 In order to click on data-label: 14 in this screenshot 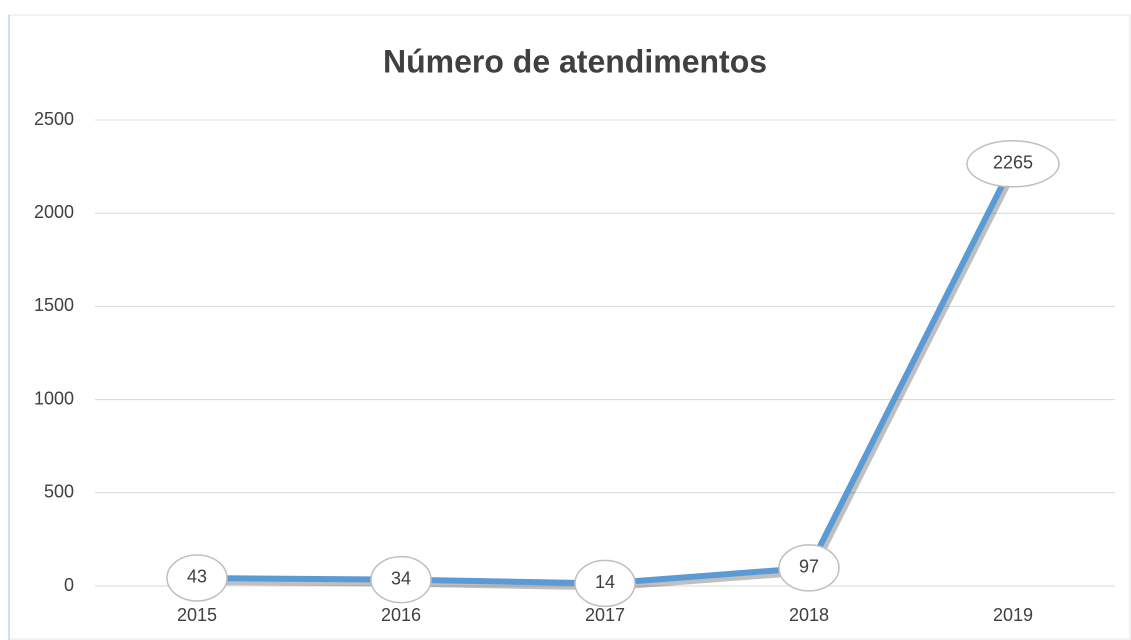, I will do `click(605, 582)`.